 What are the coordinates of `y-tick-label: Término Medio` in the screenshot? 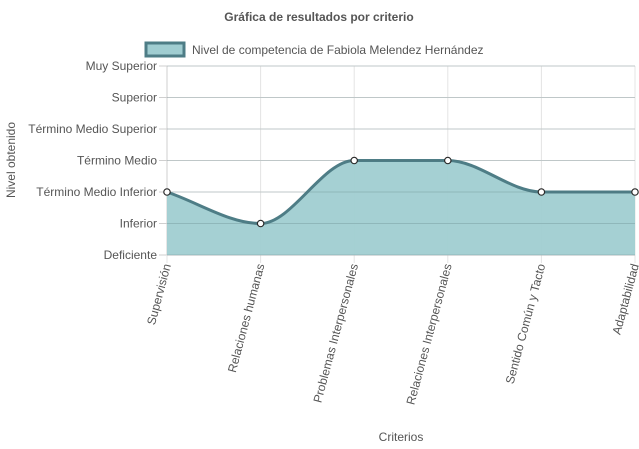 It's located at (117, 161).